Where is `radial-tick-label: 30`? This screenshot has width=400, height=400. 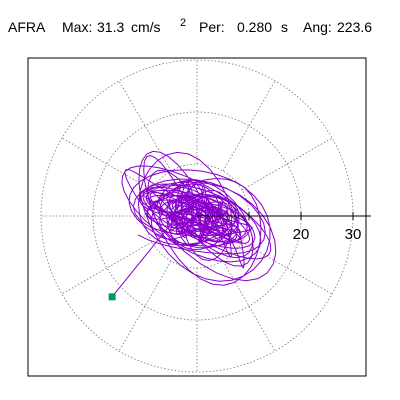 radial-tick-label: 30 is located at coordinates (353, 234).